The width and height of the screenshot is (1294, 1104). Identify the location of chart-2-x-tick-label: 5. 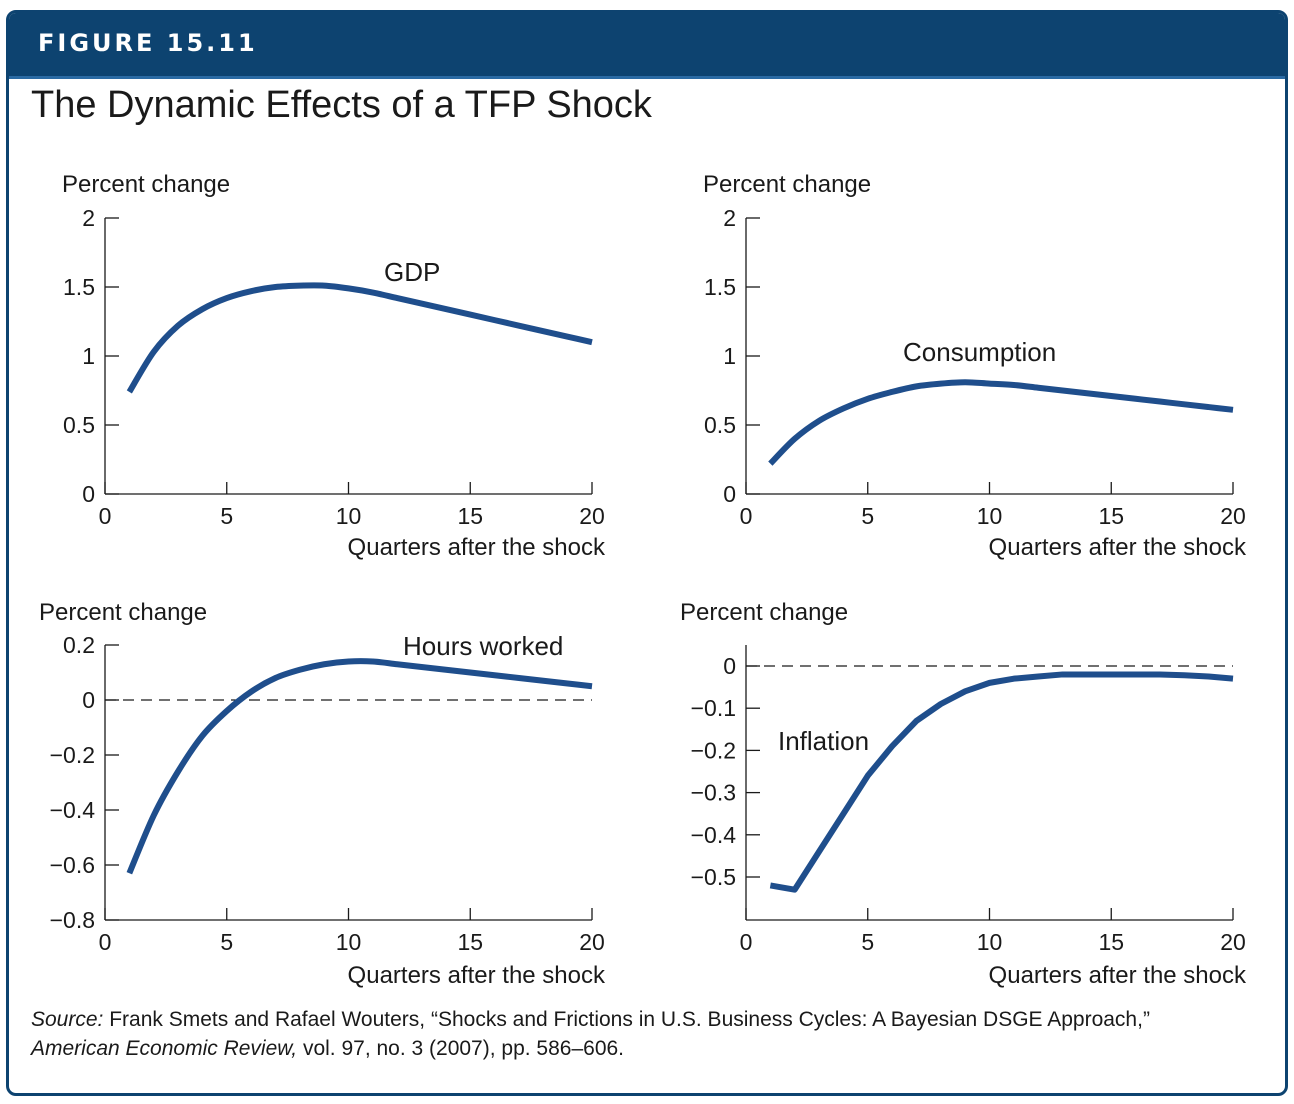
(867, 516).